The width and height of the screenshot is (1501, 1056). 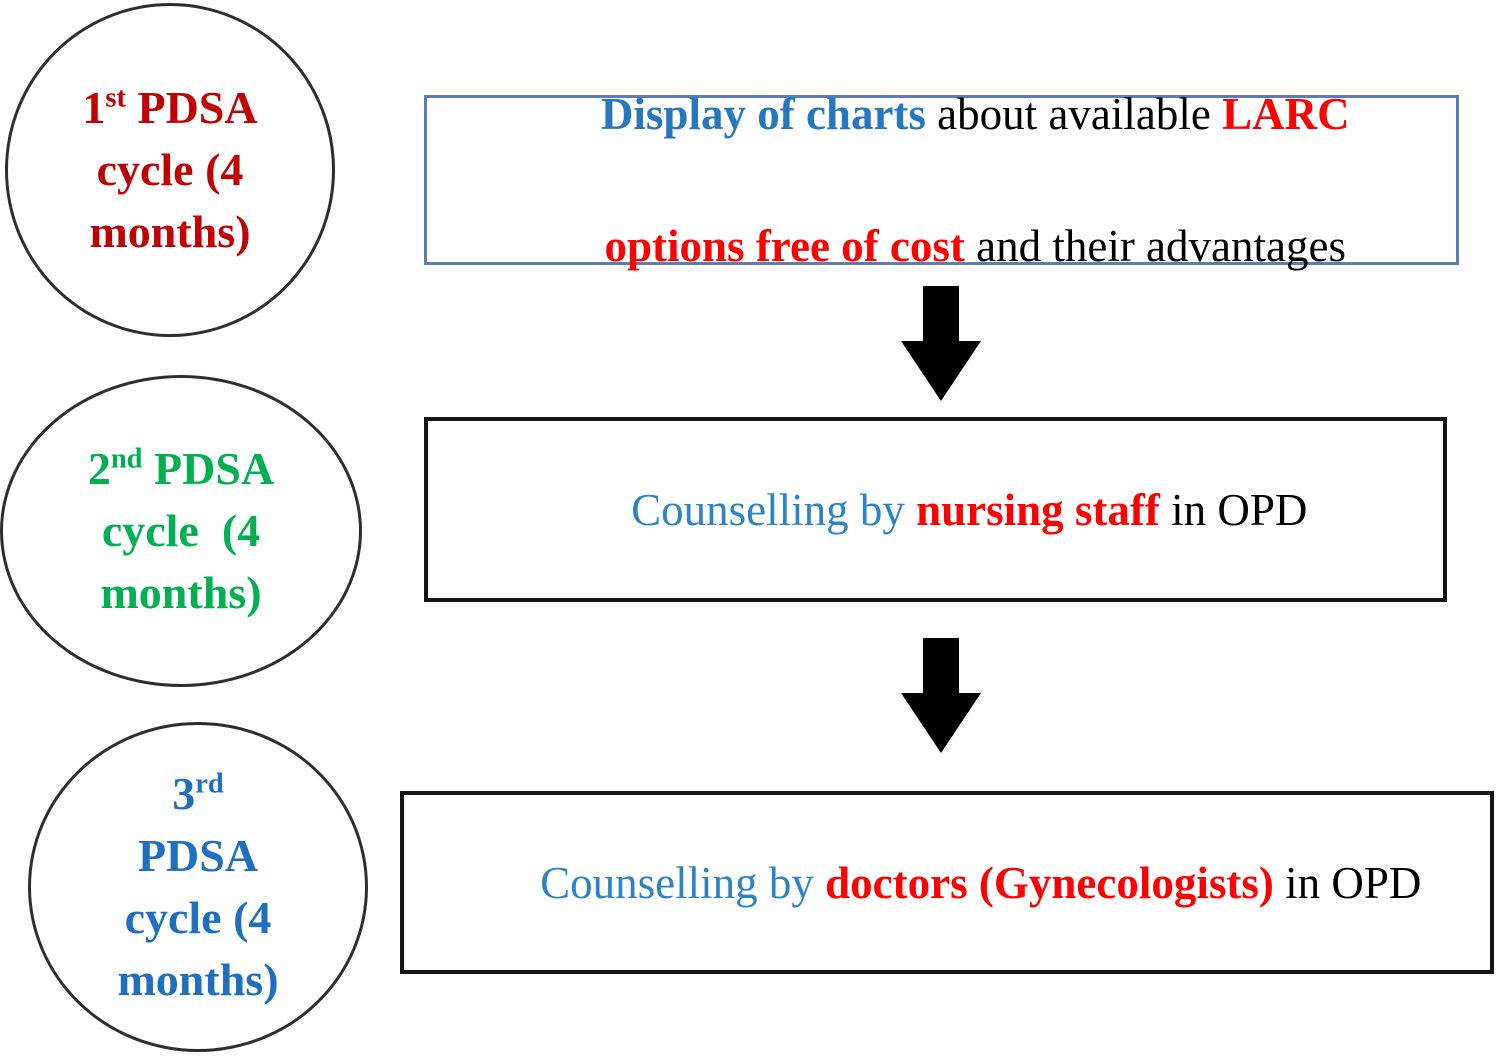 I want to click on cycle1-label-line2: cycle (4, so click(x=170, y=169).